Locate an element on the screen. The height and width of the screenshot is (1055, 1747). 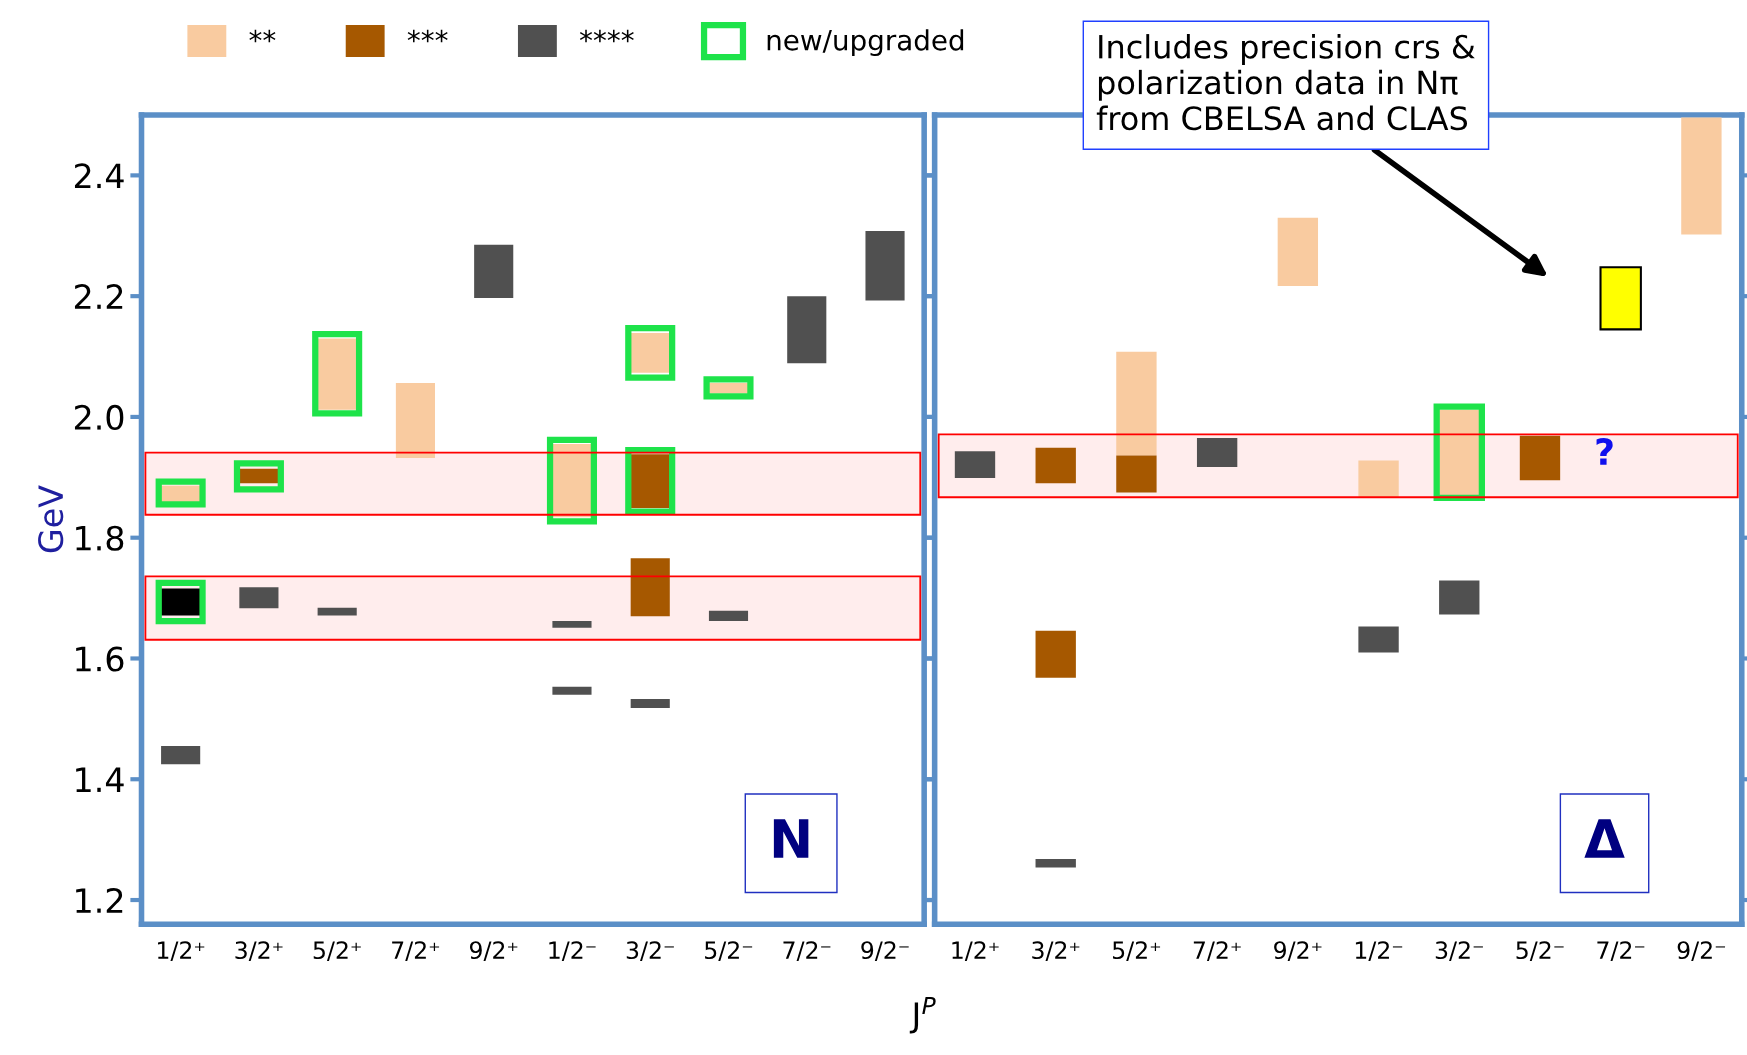
y-tick-label: 1.4 is located at coordinates (100, 779).